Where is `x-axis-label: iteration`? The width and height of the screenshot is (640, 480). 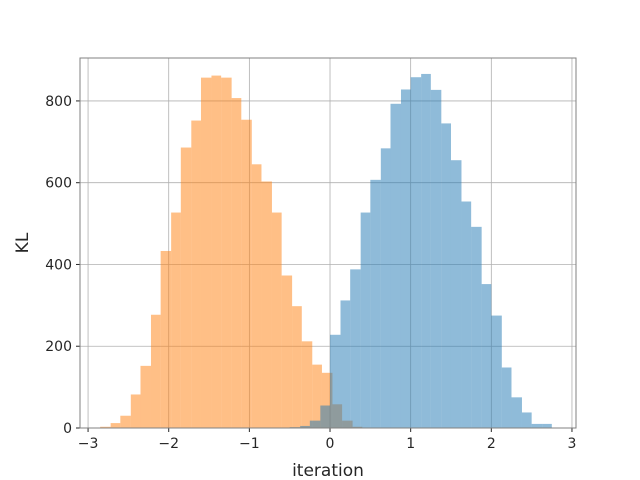 x-axis-label: iteration is located at coordinates (328, 470).